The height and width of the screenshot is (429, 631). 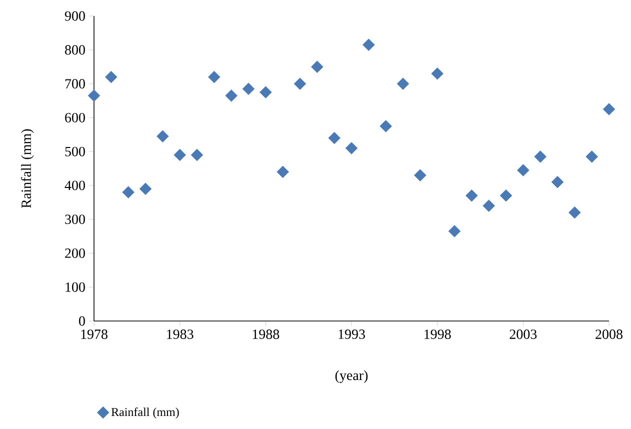 What do you see at coordinates (27, 168) in the screenshot?
I see `y-axis-title: Rainfall (mm)` at bounding box center [27, 168].